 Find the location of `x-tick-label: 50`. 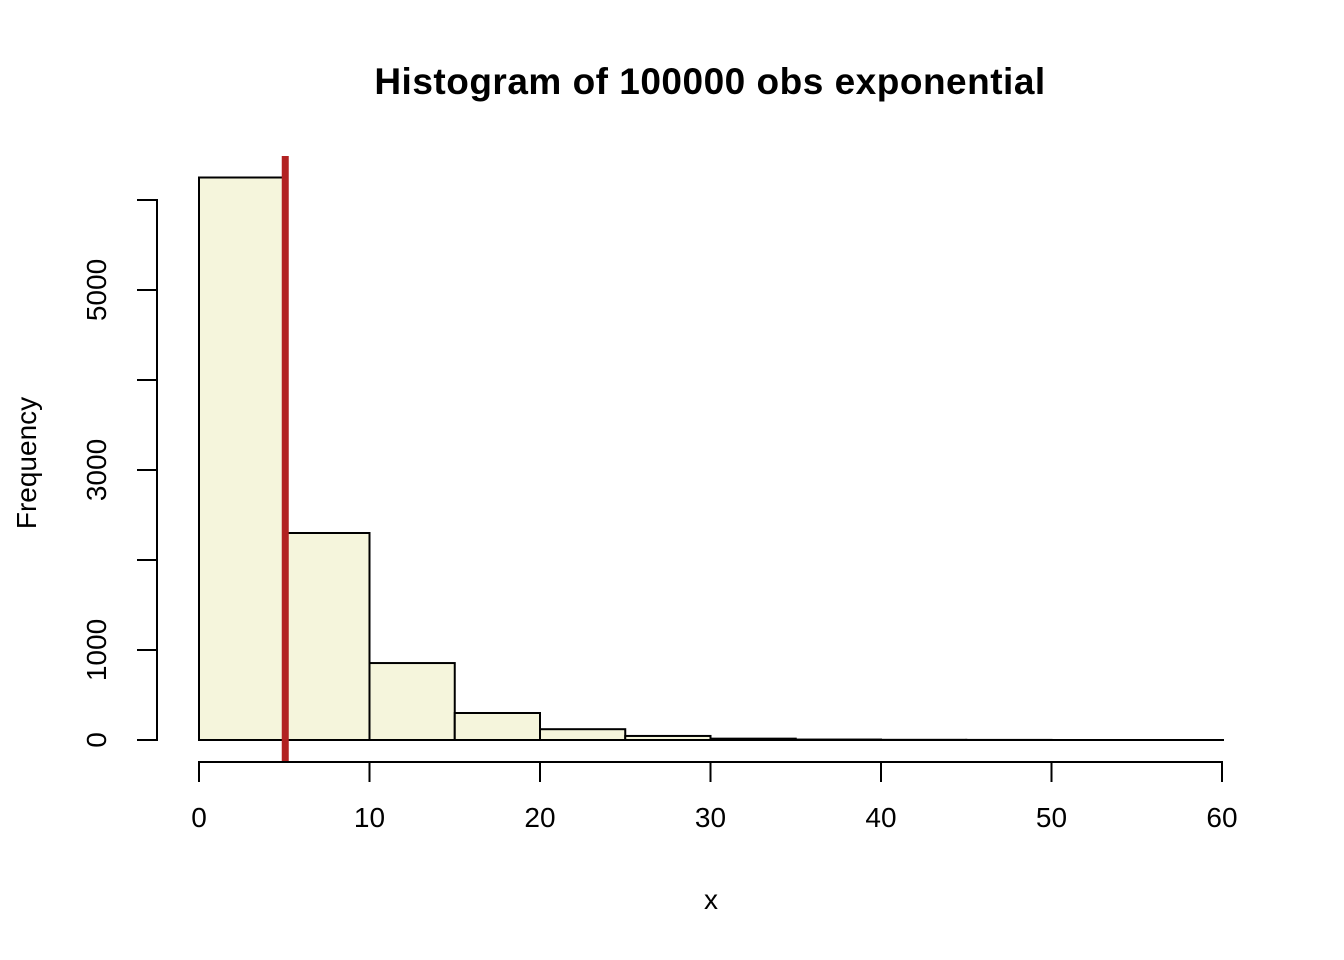

x-tick-label: 50 is located at coordinates (1051, 817).